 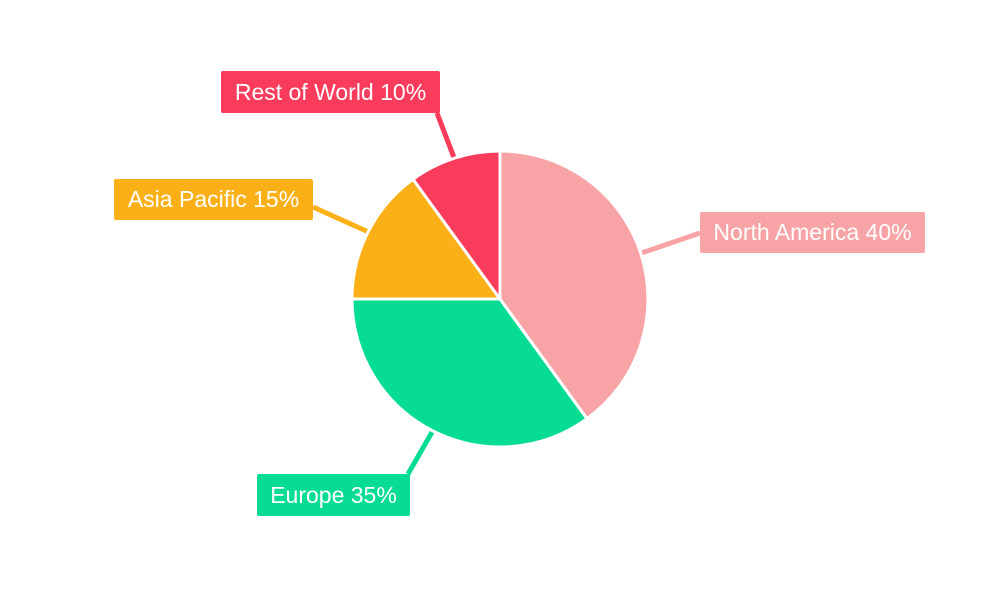 I want to click on pie-slice-rest-of-world, so click(x=456, y=225).